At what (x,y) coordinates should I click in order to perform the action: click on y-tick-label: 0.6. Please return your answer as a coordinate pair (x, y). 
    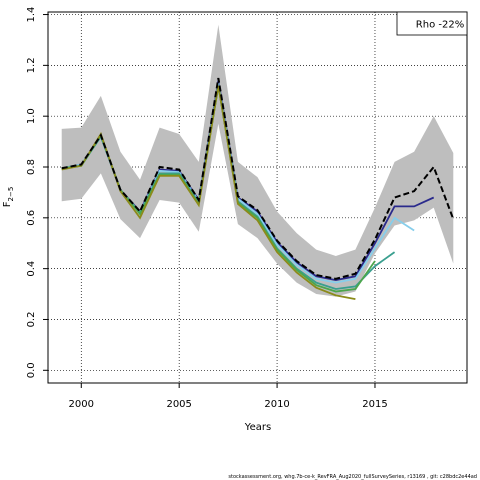
    Looking at the image, I should click on (31, 218).